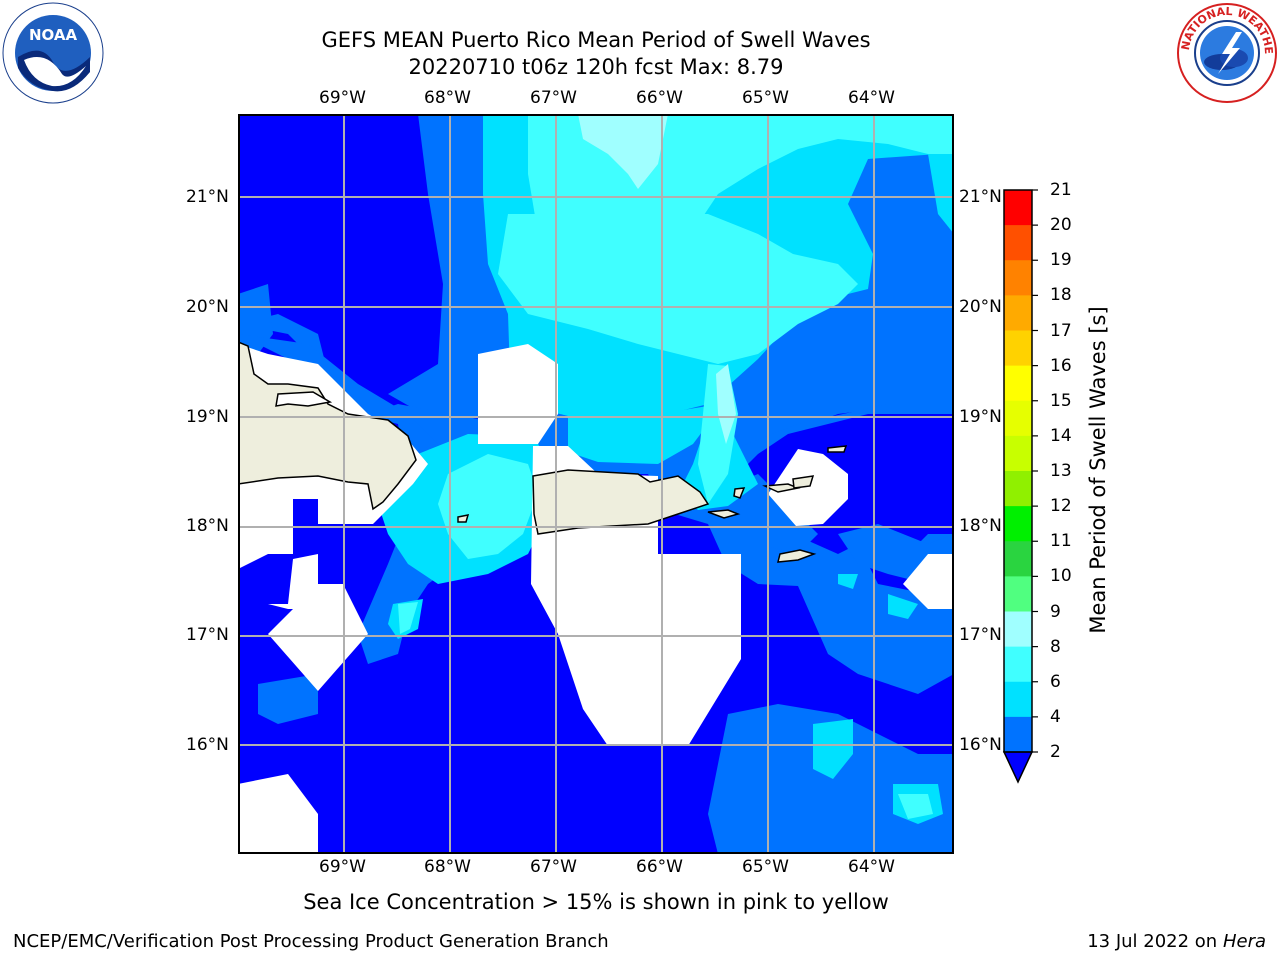 The width and height of the screenshot is (1280, 960). I want to click on chart-subtitle: 20220710 t06z 120h fcst Max: 8.79, so click(596, 67).